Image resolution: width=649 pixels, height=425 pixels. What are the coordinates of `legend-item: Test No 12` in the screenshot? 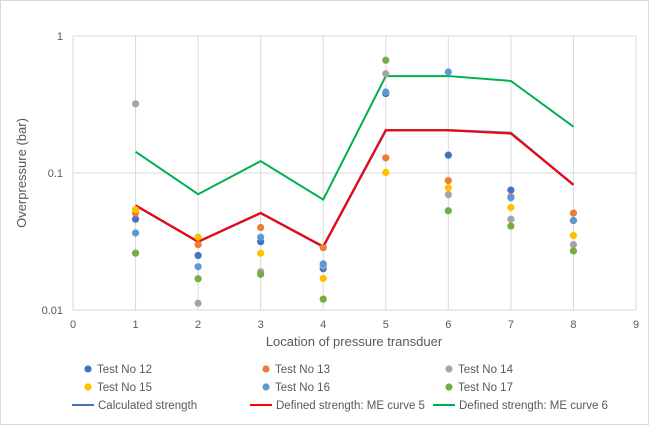 It's located at (118, 370).